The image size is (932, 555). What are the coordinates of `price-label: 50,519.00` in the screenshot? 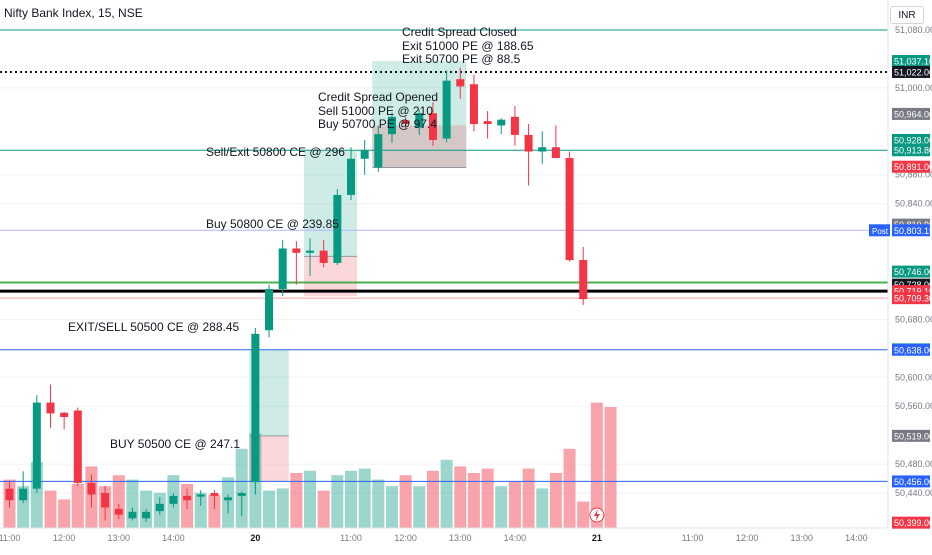 It's located at (913, 436).